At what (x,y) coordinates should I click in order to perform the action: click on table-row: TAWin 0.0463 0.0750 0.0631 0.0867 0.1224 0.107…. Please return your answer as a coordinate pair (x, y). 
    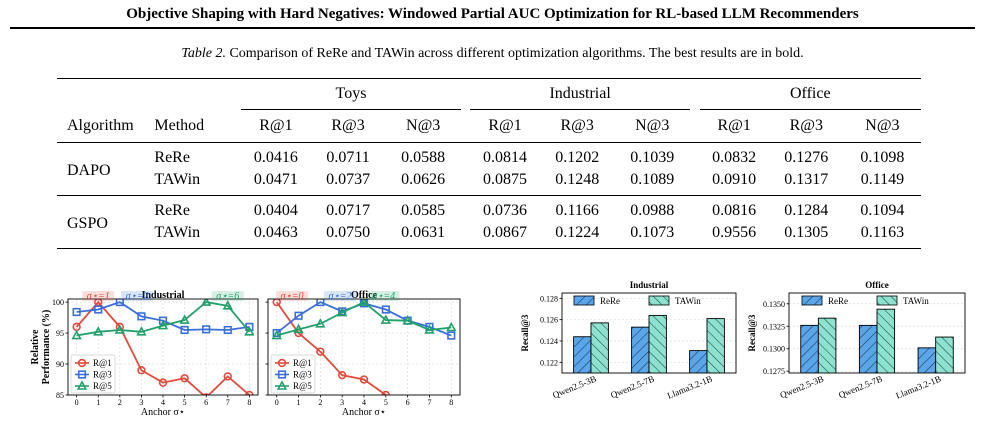
    Looking at the image, I should click on (489, 235).